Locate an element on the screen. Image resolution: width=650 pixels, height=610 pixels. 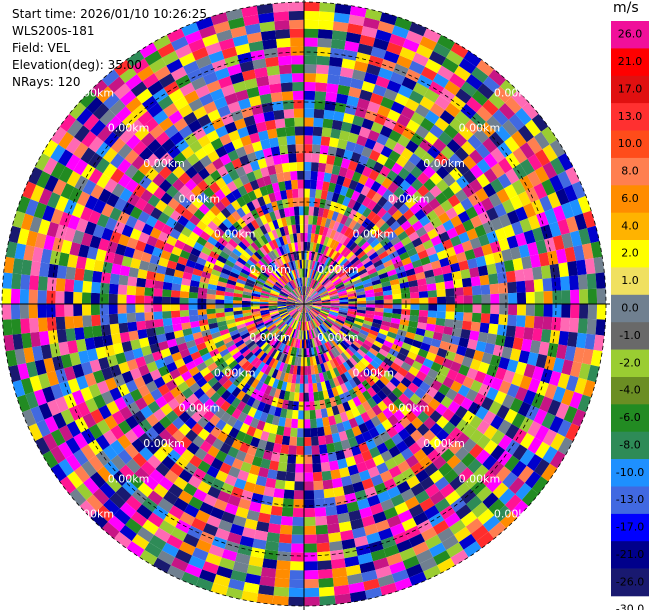
velocity-gate-2047 is located at coordinates (302, 371).